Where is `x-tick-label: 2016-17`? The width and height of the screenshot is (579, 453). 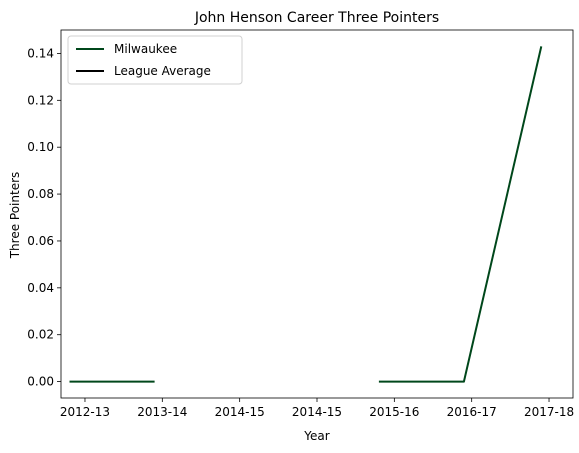 x-tick-label: 2016-17 is located at coordinates (472, 412).